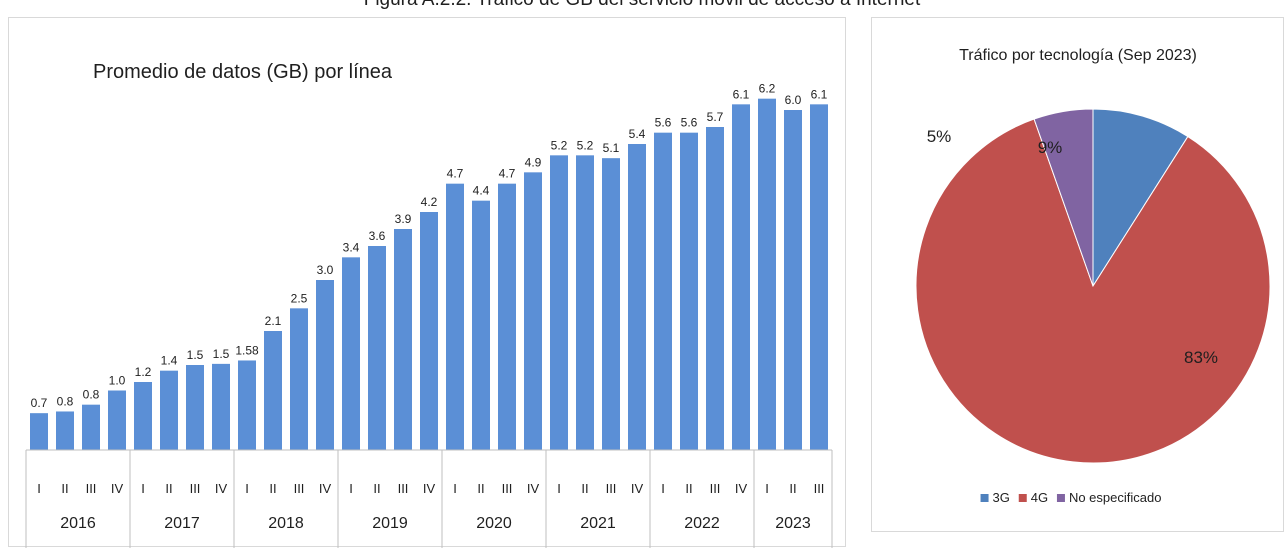 This screenshot has width=1284, height=548. What do you see at coordinates (793, 523) in the screenshot?
I see `year-label: 2023` at bounding box center [793, 523].